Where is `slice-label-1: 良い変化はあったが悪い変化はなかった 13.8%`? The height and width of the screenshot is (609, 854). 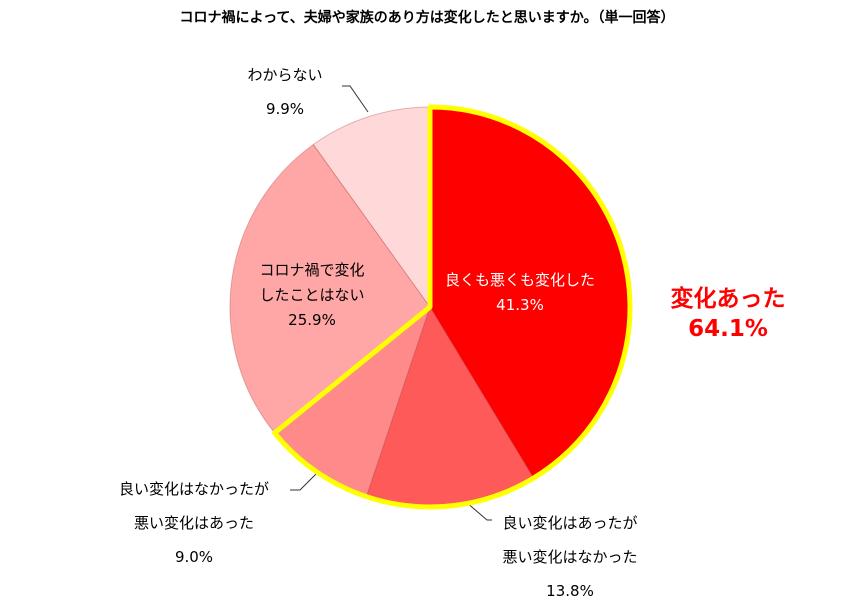
slice-label-1: 良い変化はあったが悪い変化はなかった 13.8% is located at coordinates (569, 557).